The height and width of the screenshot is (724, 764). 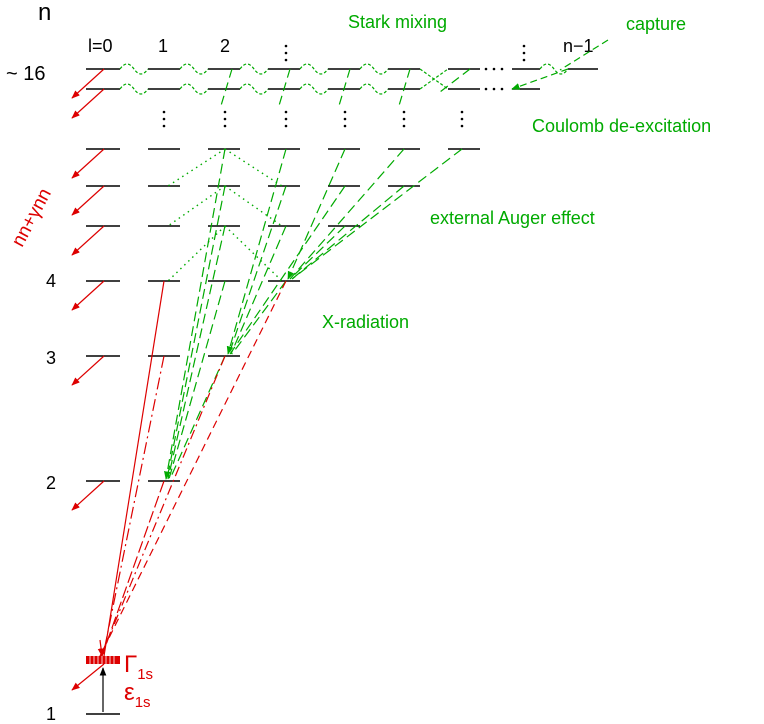 I want to click on broadened-1s-hatching, so click(x=102, y=660).